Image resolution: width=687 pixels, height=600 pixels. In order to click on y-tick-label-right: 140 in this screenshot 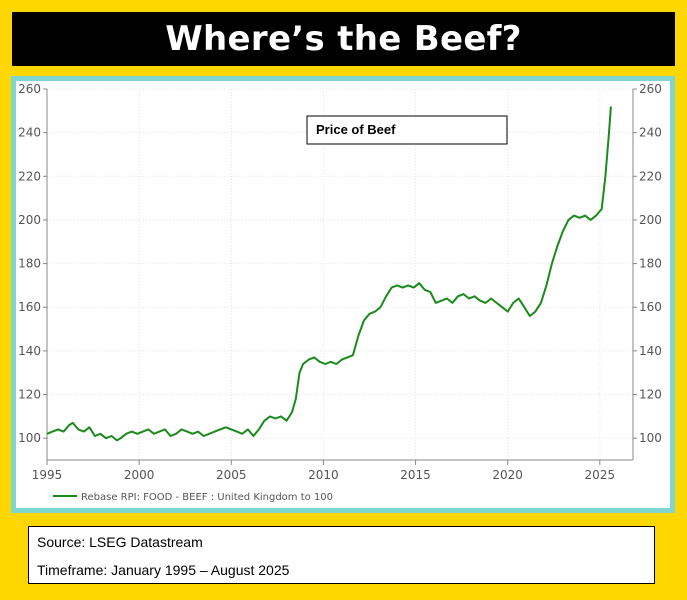, I will do `click(650, 351)`.